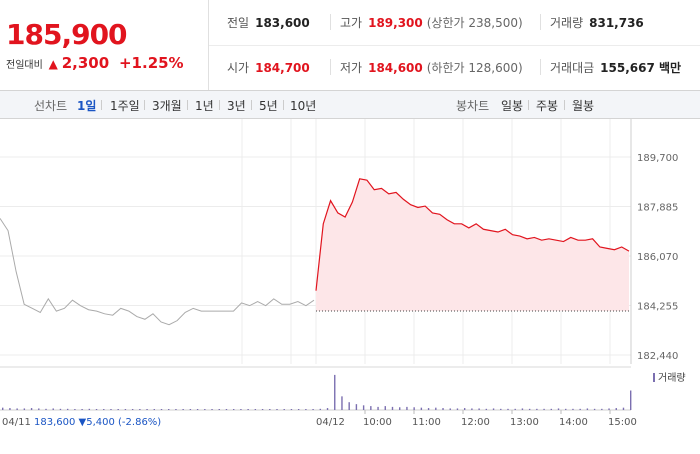  Describe the element at coordinates (431, 23) in the screenshot. I see `high-stat: 고가 189,300 (상한가 238,500)` at that location.